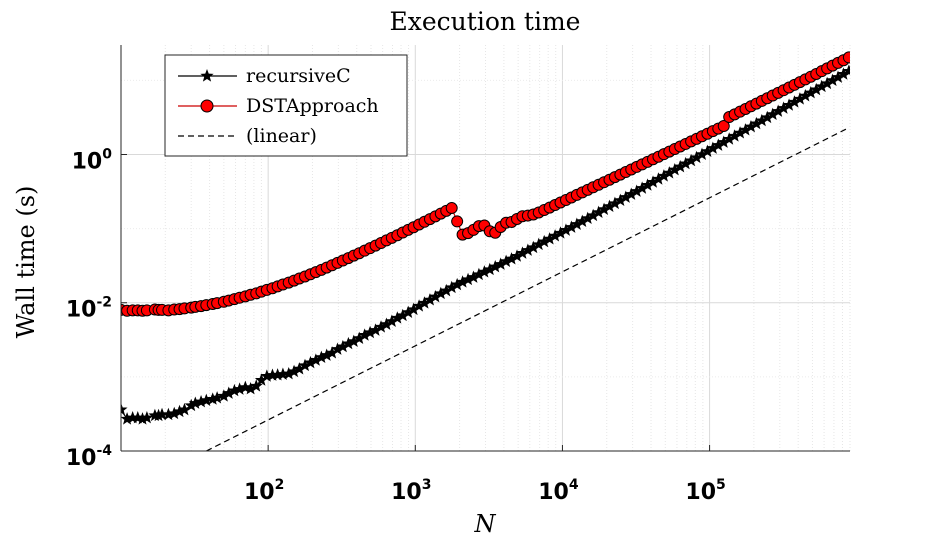 This screenshot has width=938, height=547. Describe the element at coordinates (92, 160) in the screenshot. I see `y-tick-label: 100` at that location.